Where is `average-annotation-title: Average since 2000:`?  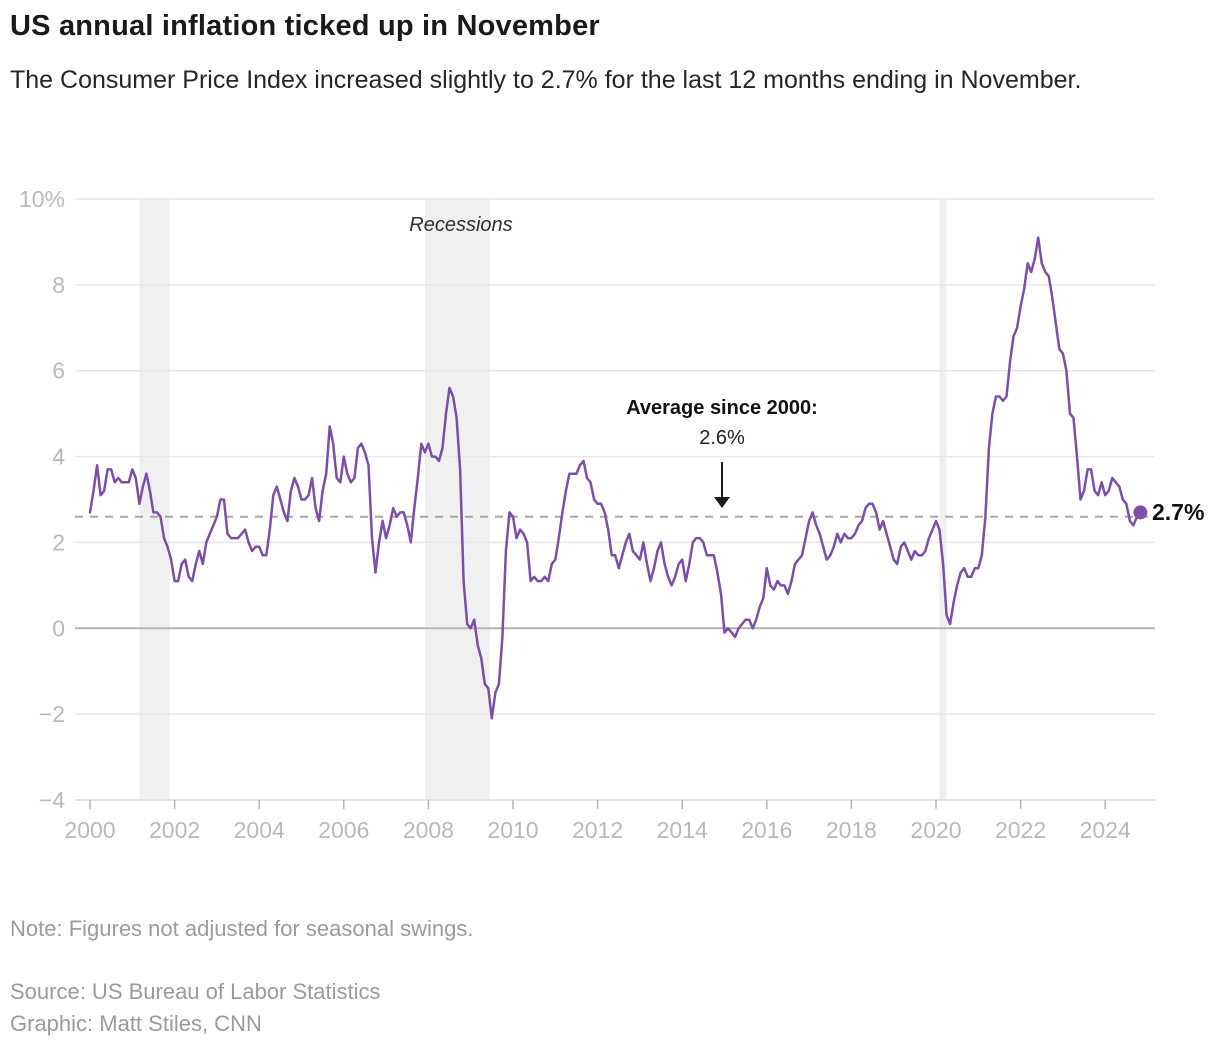 average-annotation-title: Average since 2000: is located at coordinates (722, 408).